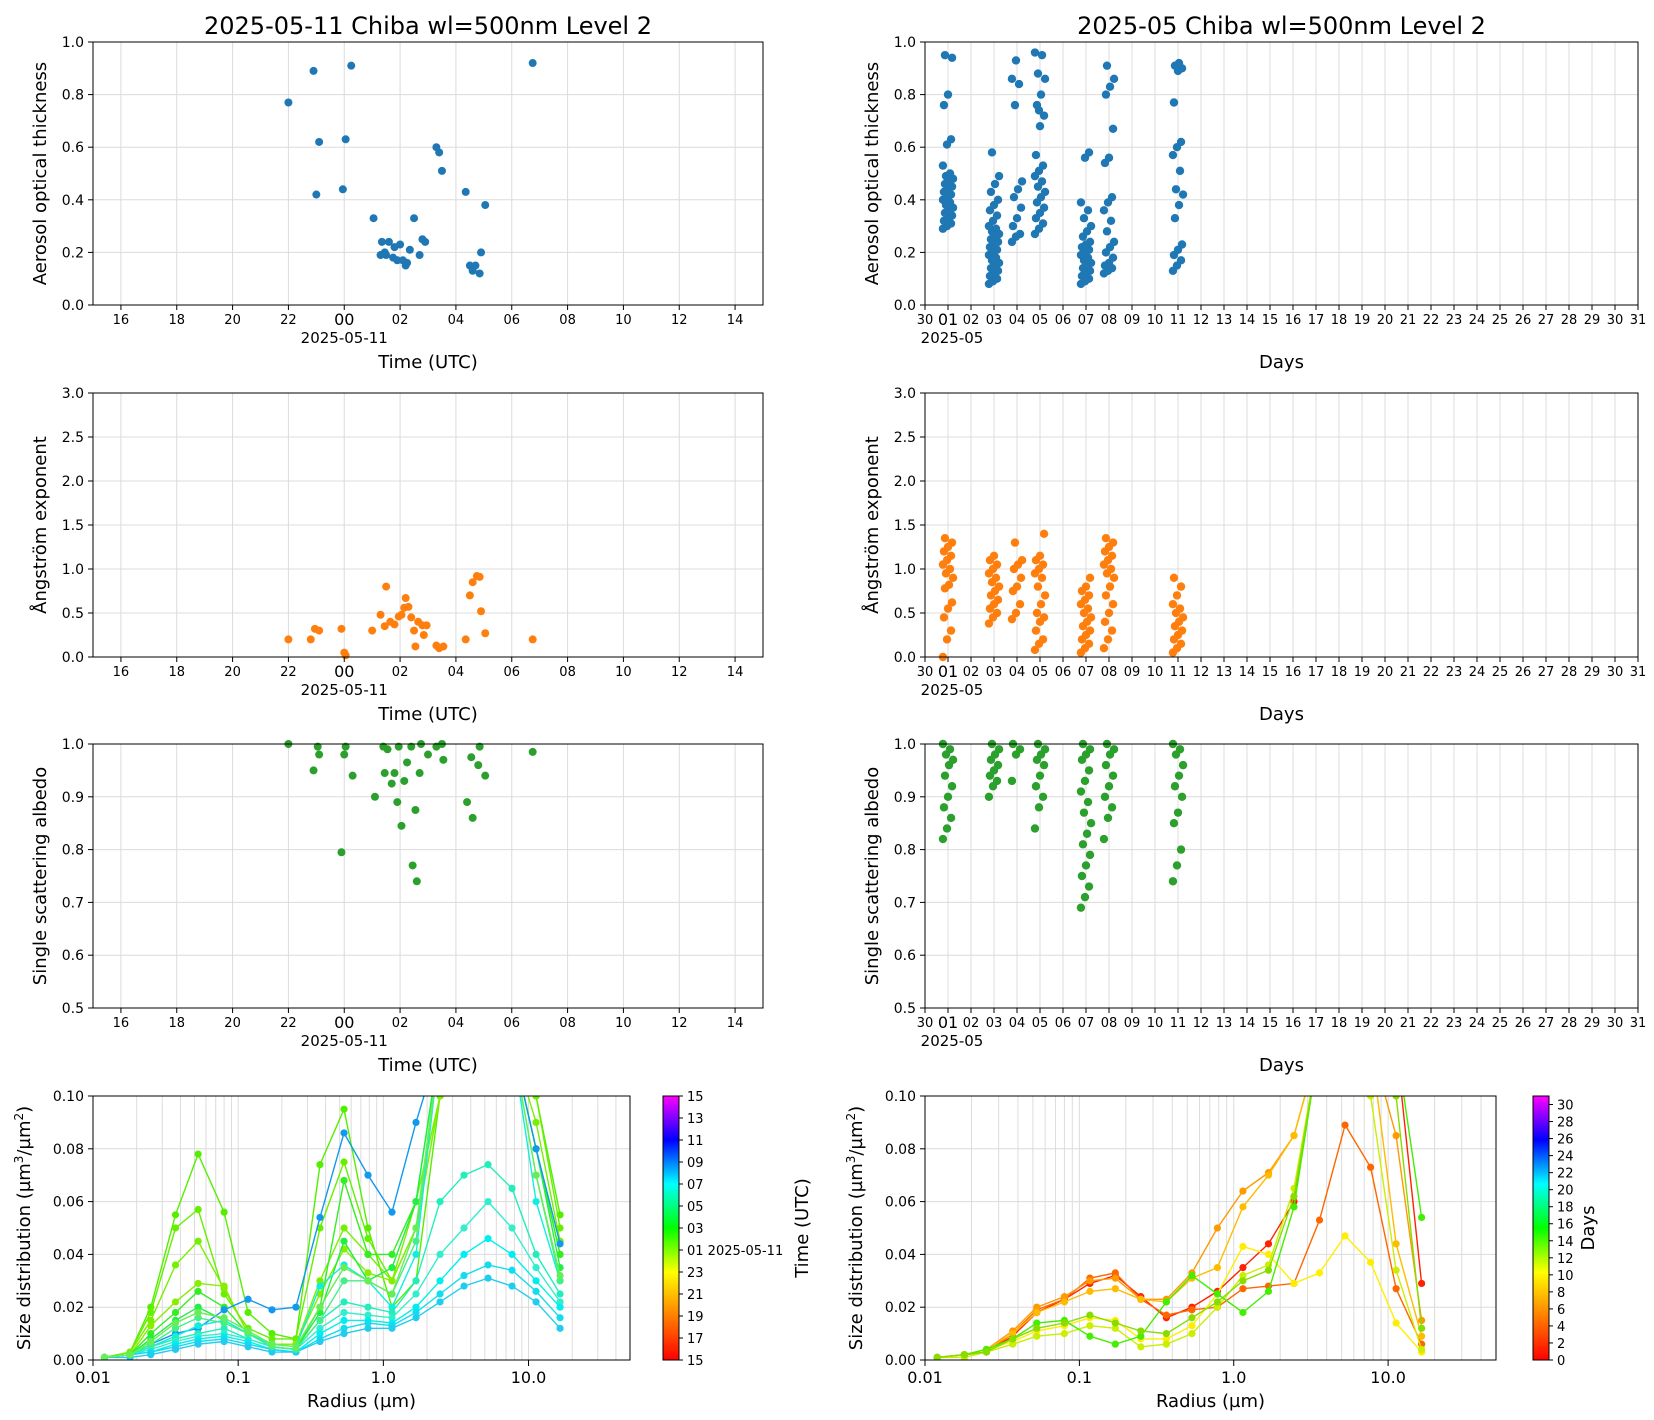 The width and height of the screenshot is (1654, 1420). I want to click on y-tick-label: 0.9, so click(73, 798).